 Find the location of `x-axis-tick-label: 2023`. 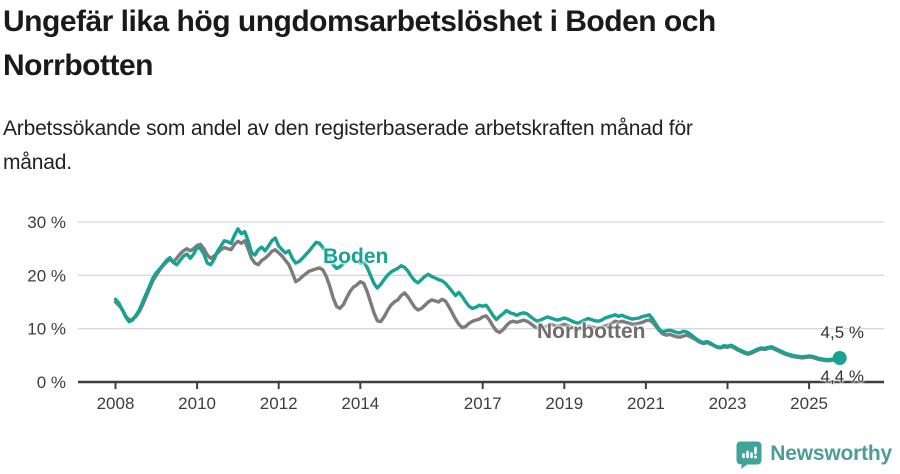

x-axis-tick-label: 2023 is located at coordinates (728, 403).